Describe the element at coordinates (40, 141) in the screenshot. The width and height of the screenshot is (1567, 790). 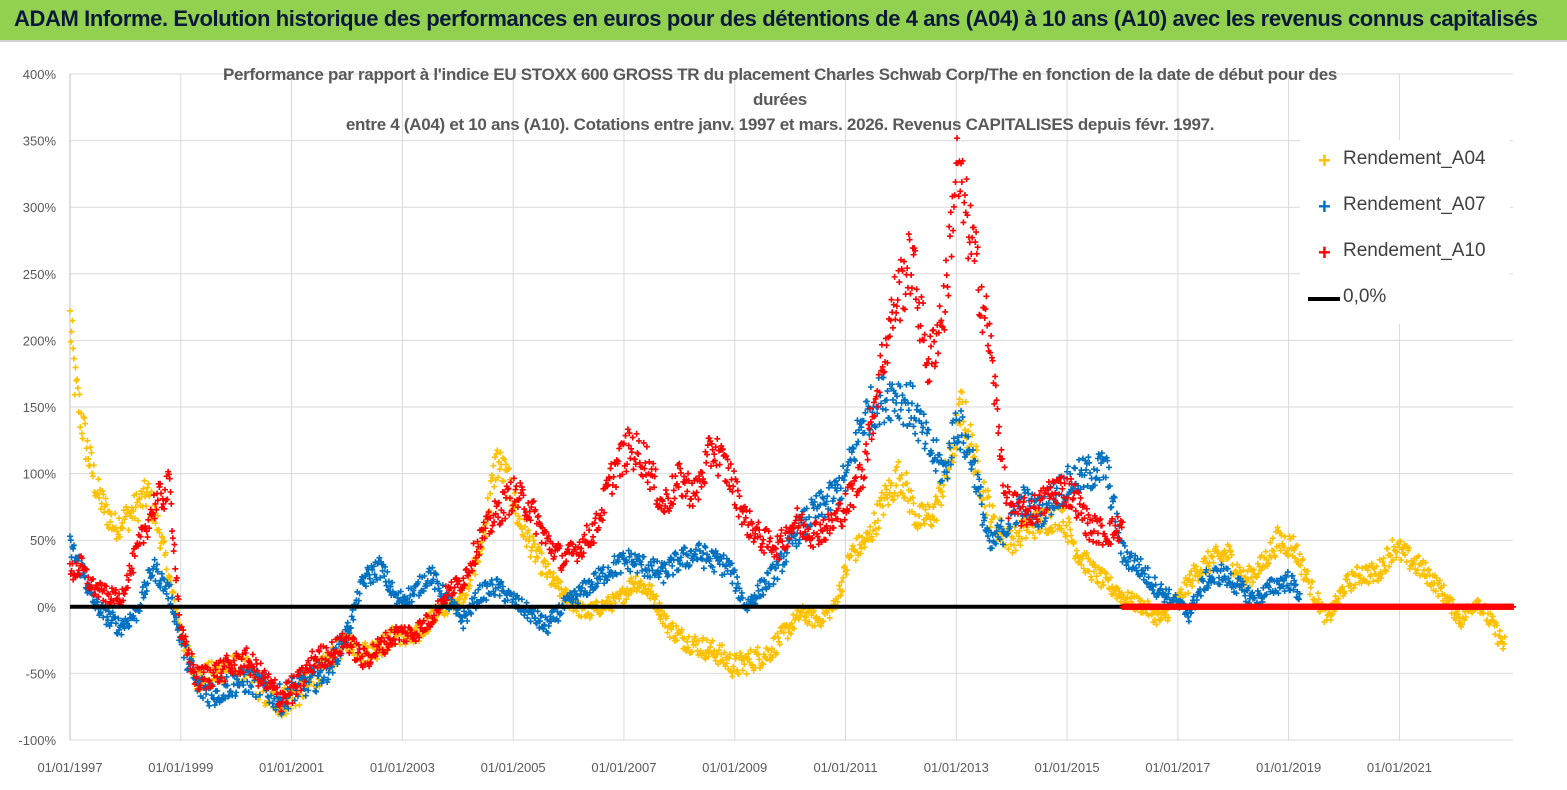
I see `y-tick-label: 350%` at that location.